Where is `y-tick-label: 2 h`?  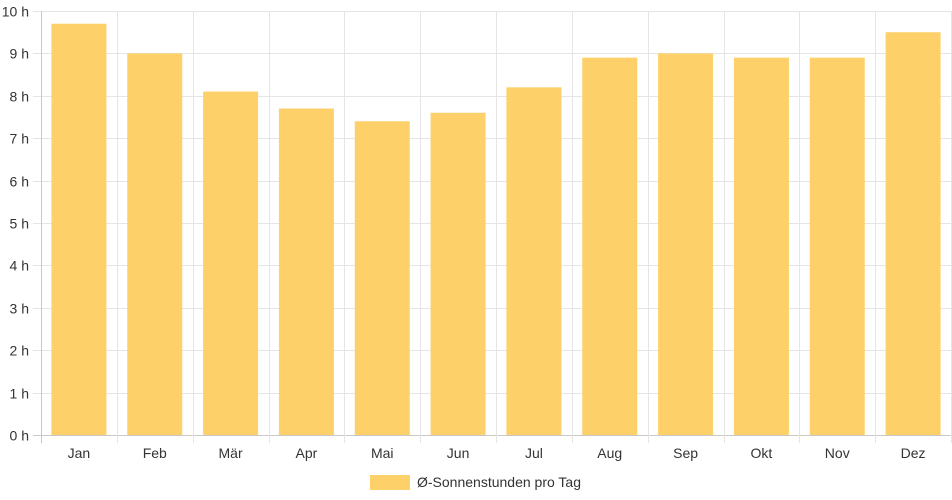 y-tick-label: 2 h is located at coordinates (19, 351).